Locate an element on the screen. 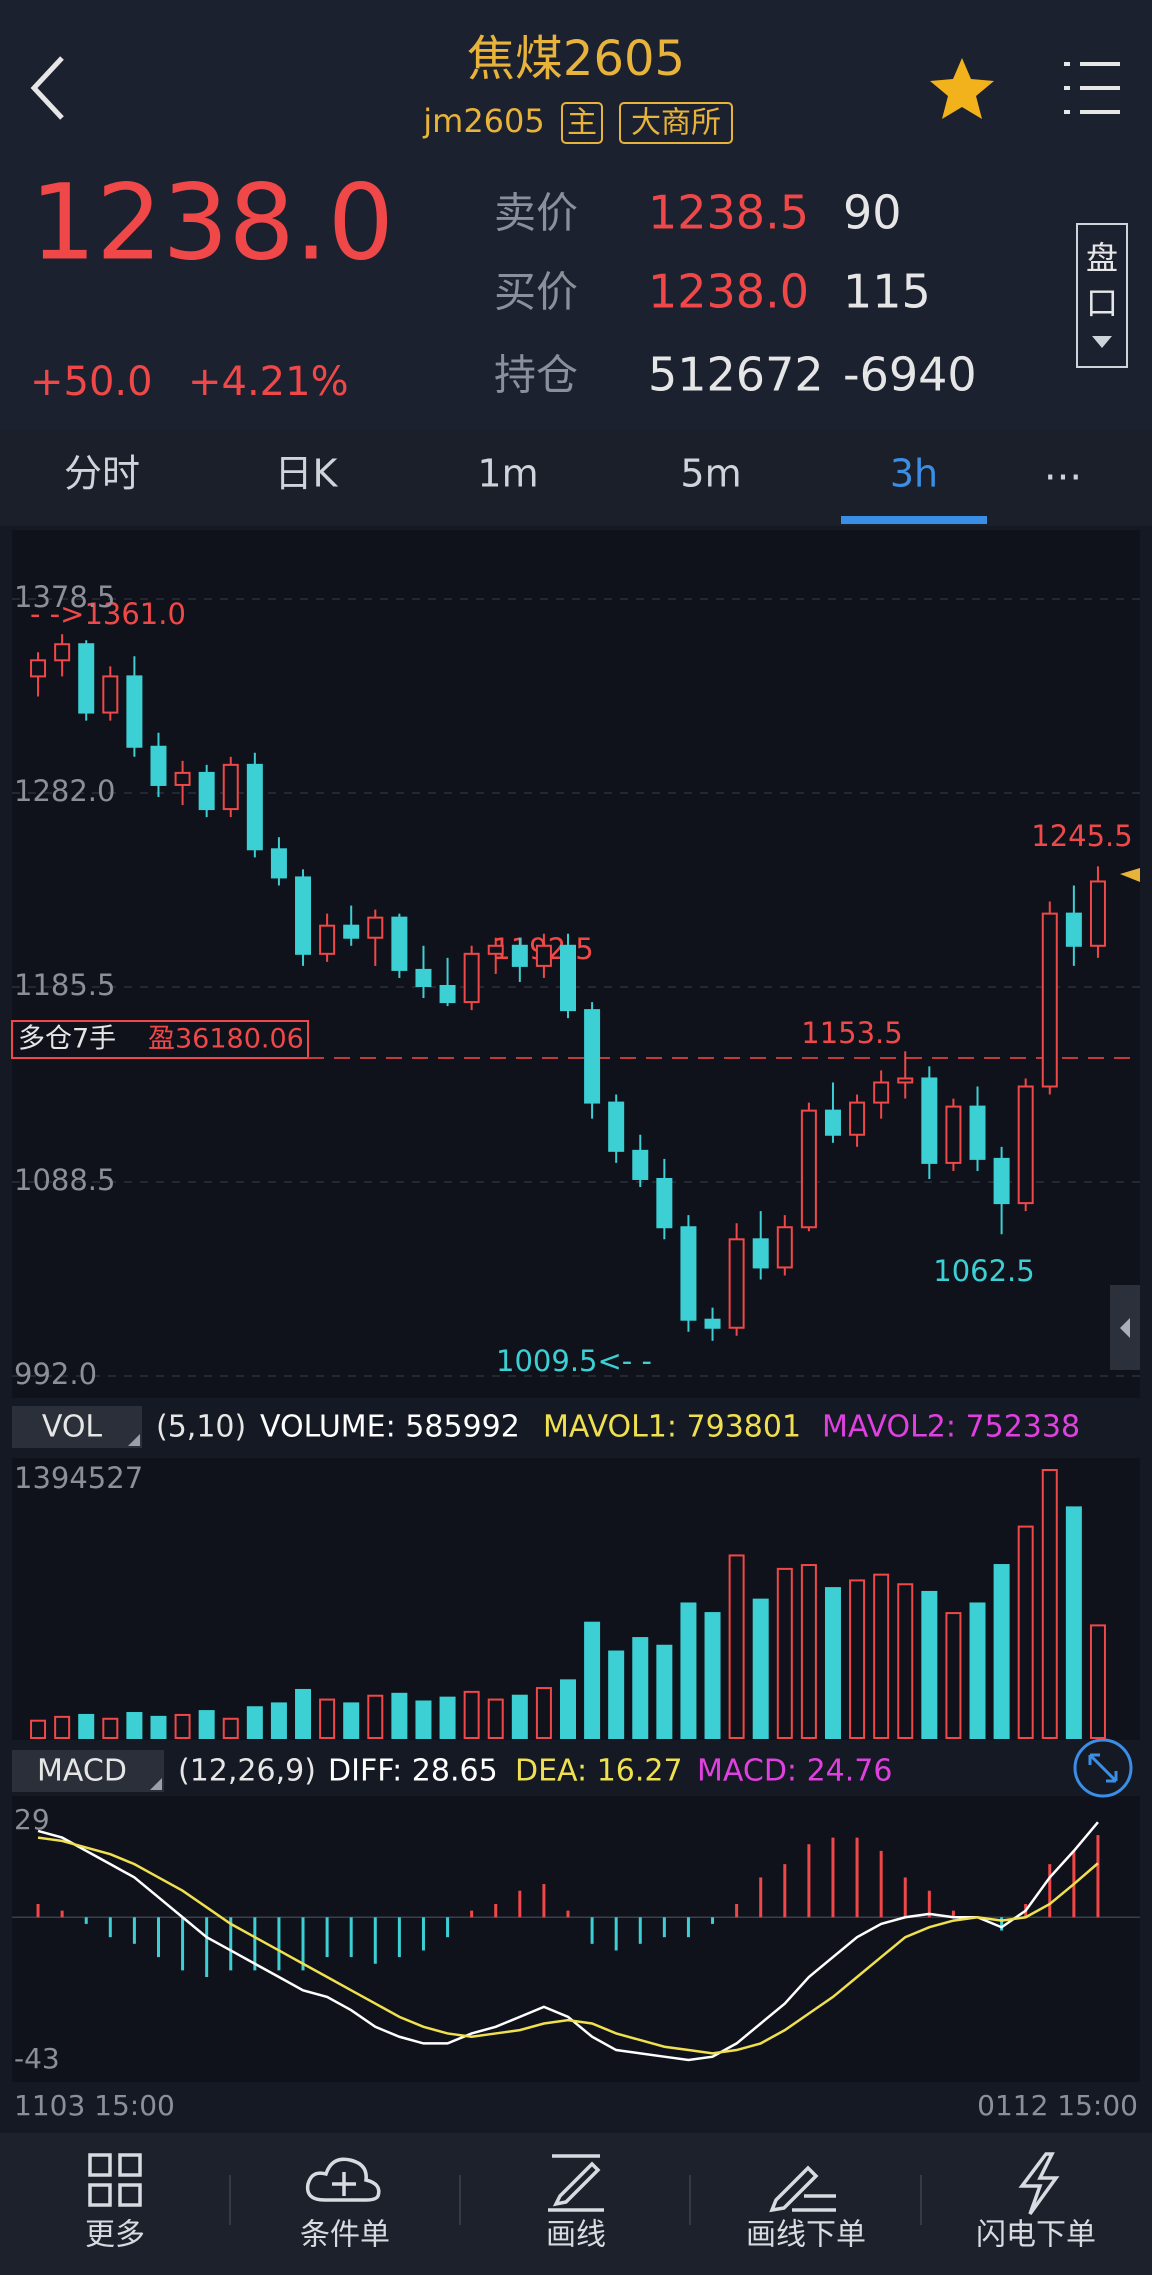  nav-item: 画线下单 is located at coordinates (806, 2235).